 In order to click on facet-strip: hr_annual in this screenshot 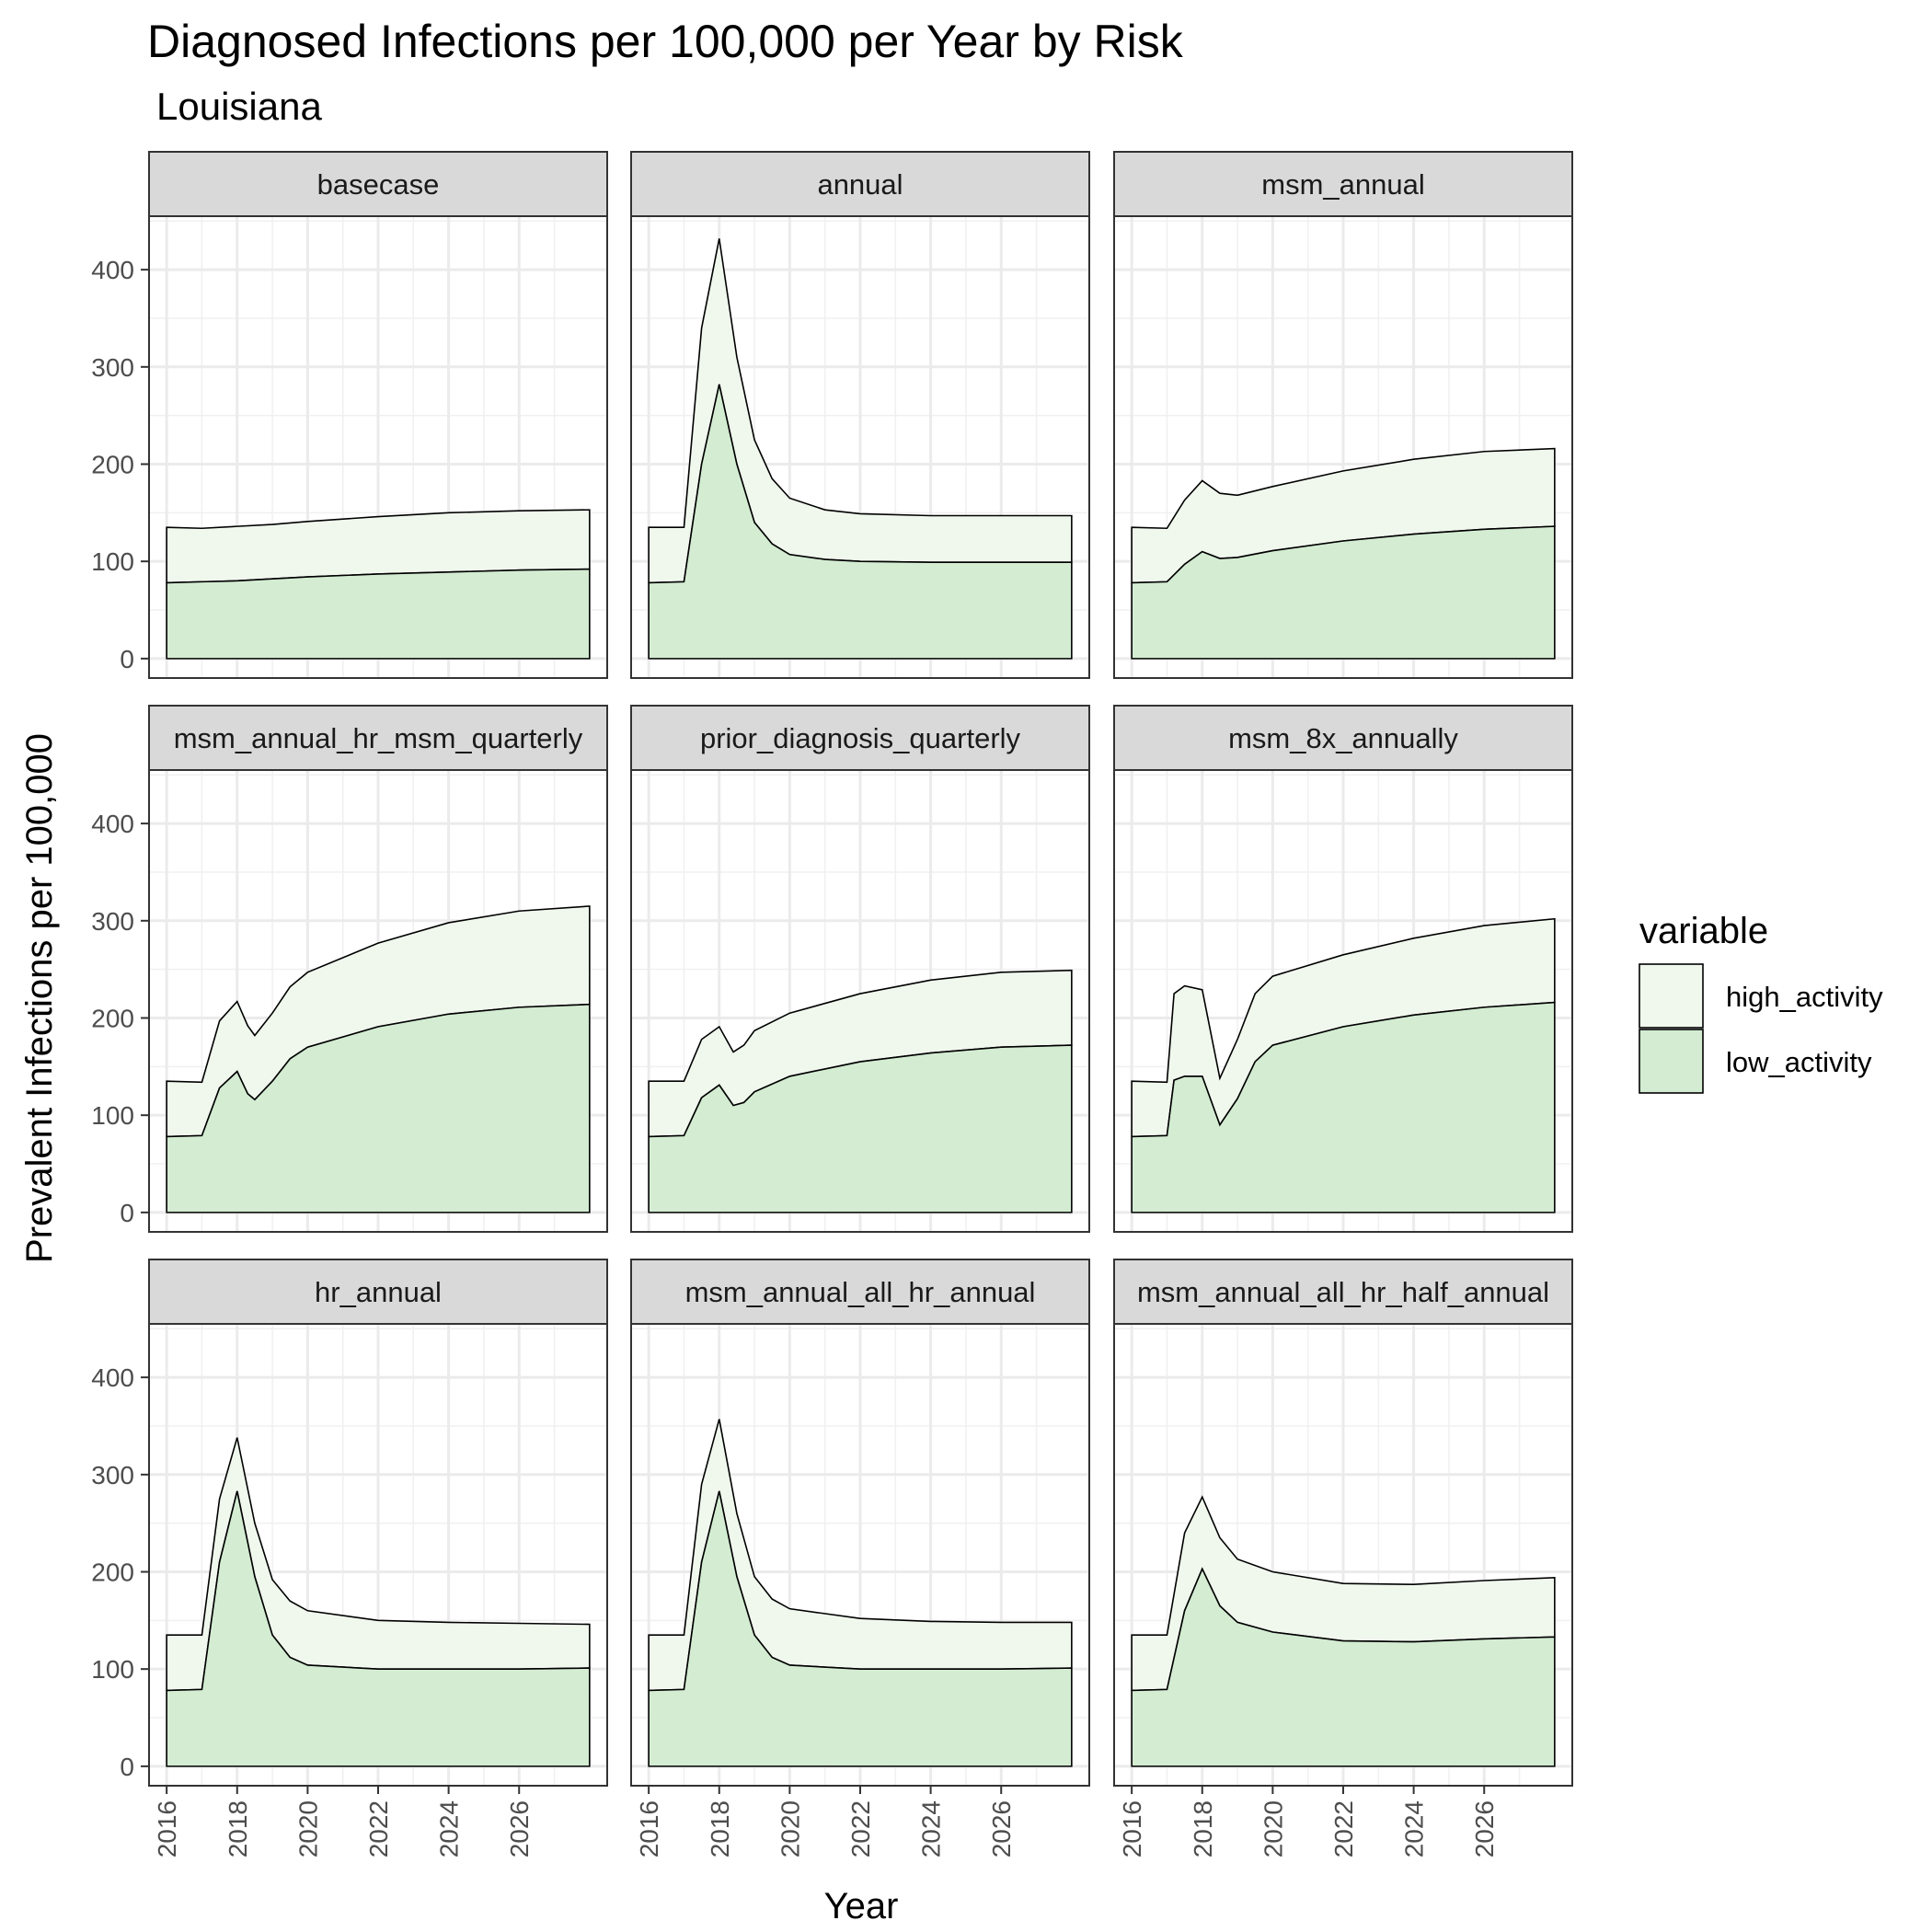, I will do `click(378, 1292)`.